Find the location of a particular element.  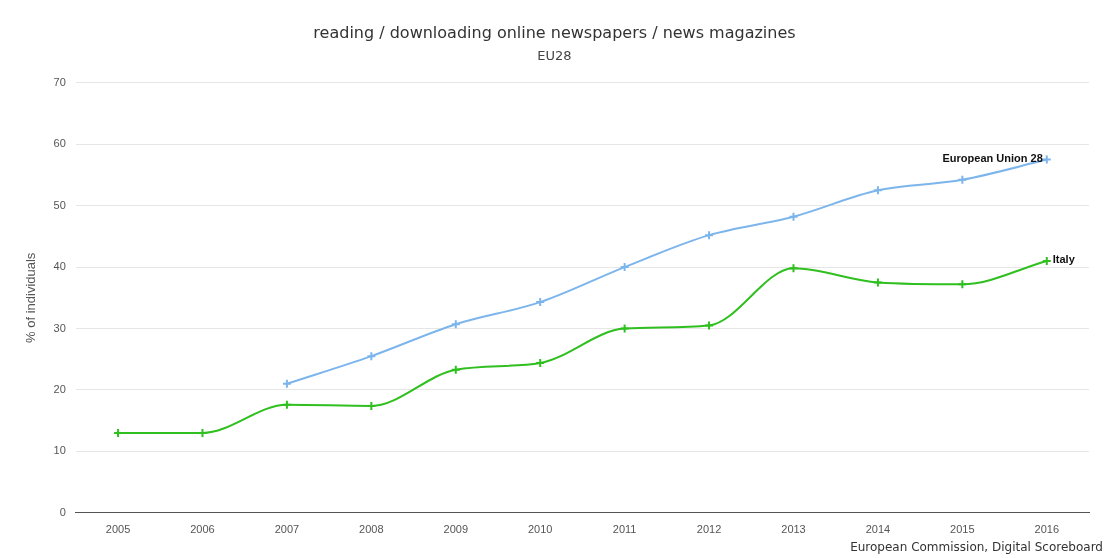

x-tick-label: 2009 is located at coordinates (456, 529).